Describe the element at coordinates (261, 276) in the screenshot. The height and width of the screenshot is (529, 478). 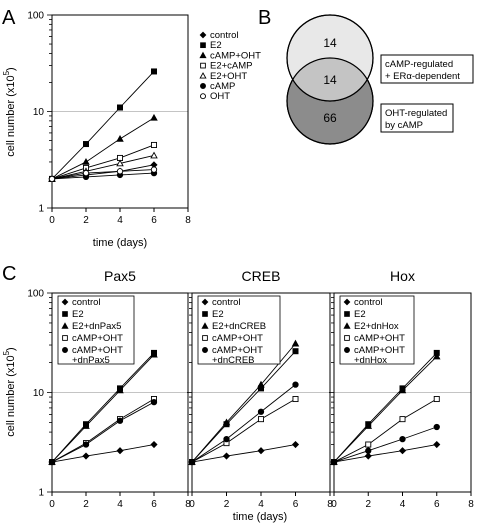
I see `chart-title: CREB` at that location.